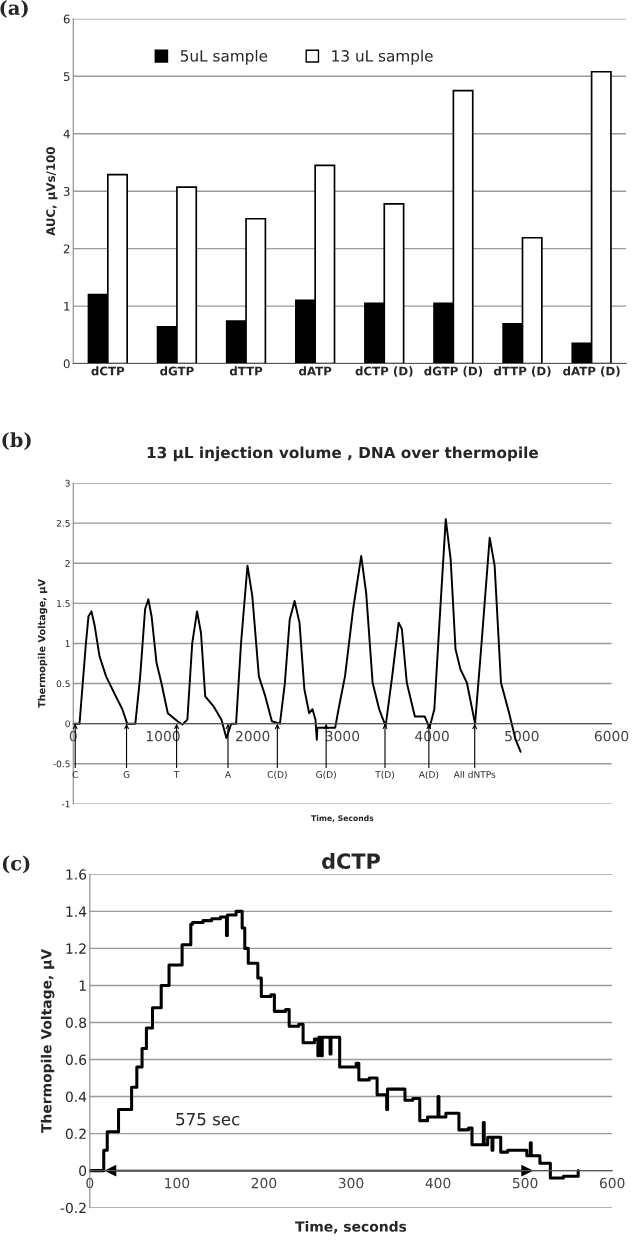 The image size is (637, 1258). I want to click on x-tick-label: 200, so click(264, 1183).